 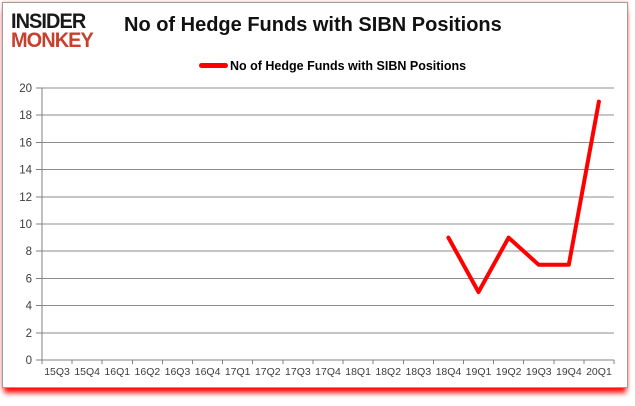 What do you see at coordinates (213, 65) in the screenshot?
I see `legend-line-swatch` at bounding box center [213, 65].